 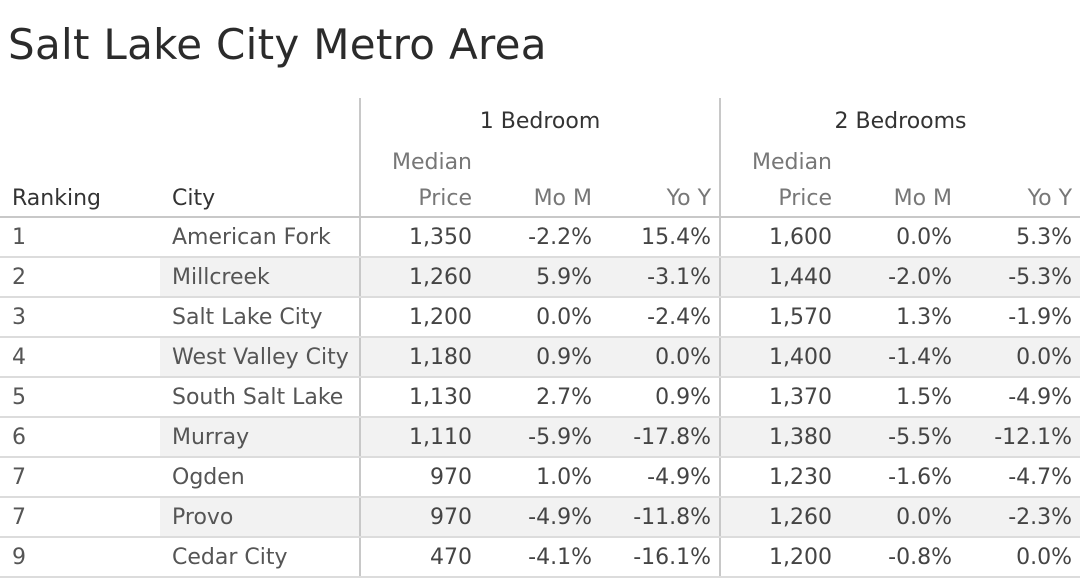 I want to click on table-row: 7 Ogden 970 1.0% -4.9% 1,230 -1.6% -4.7%, so click(x=540, y=477).